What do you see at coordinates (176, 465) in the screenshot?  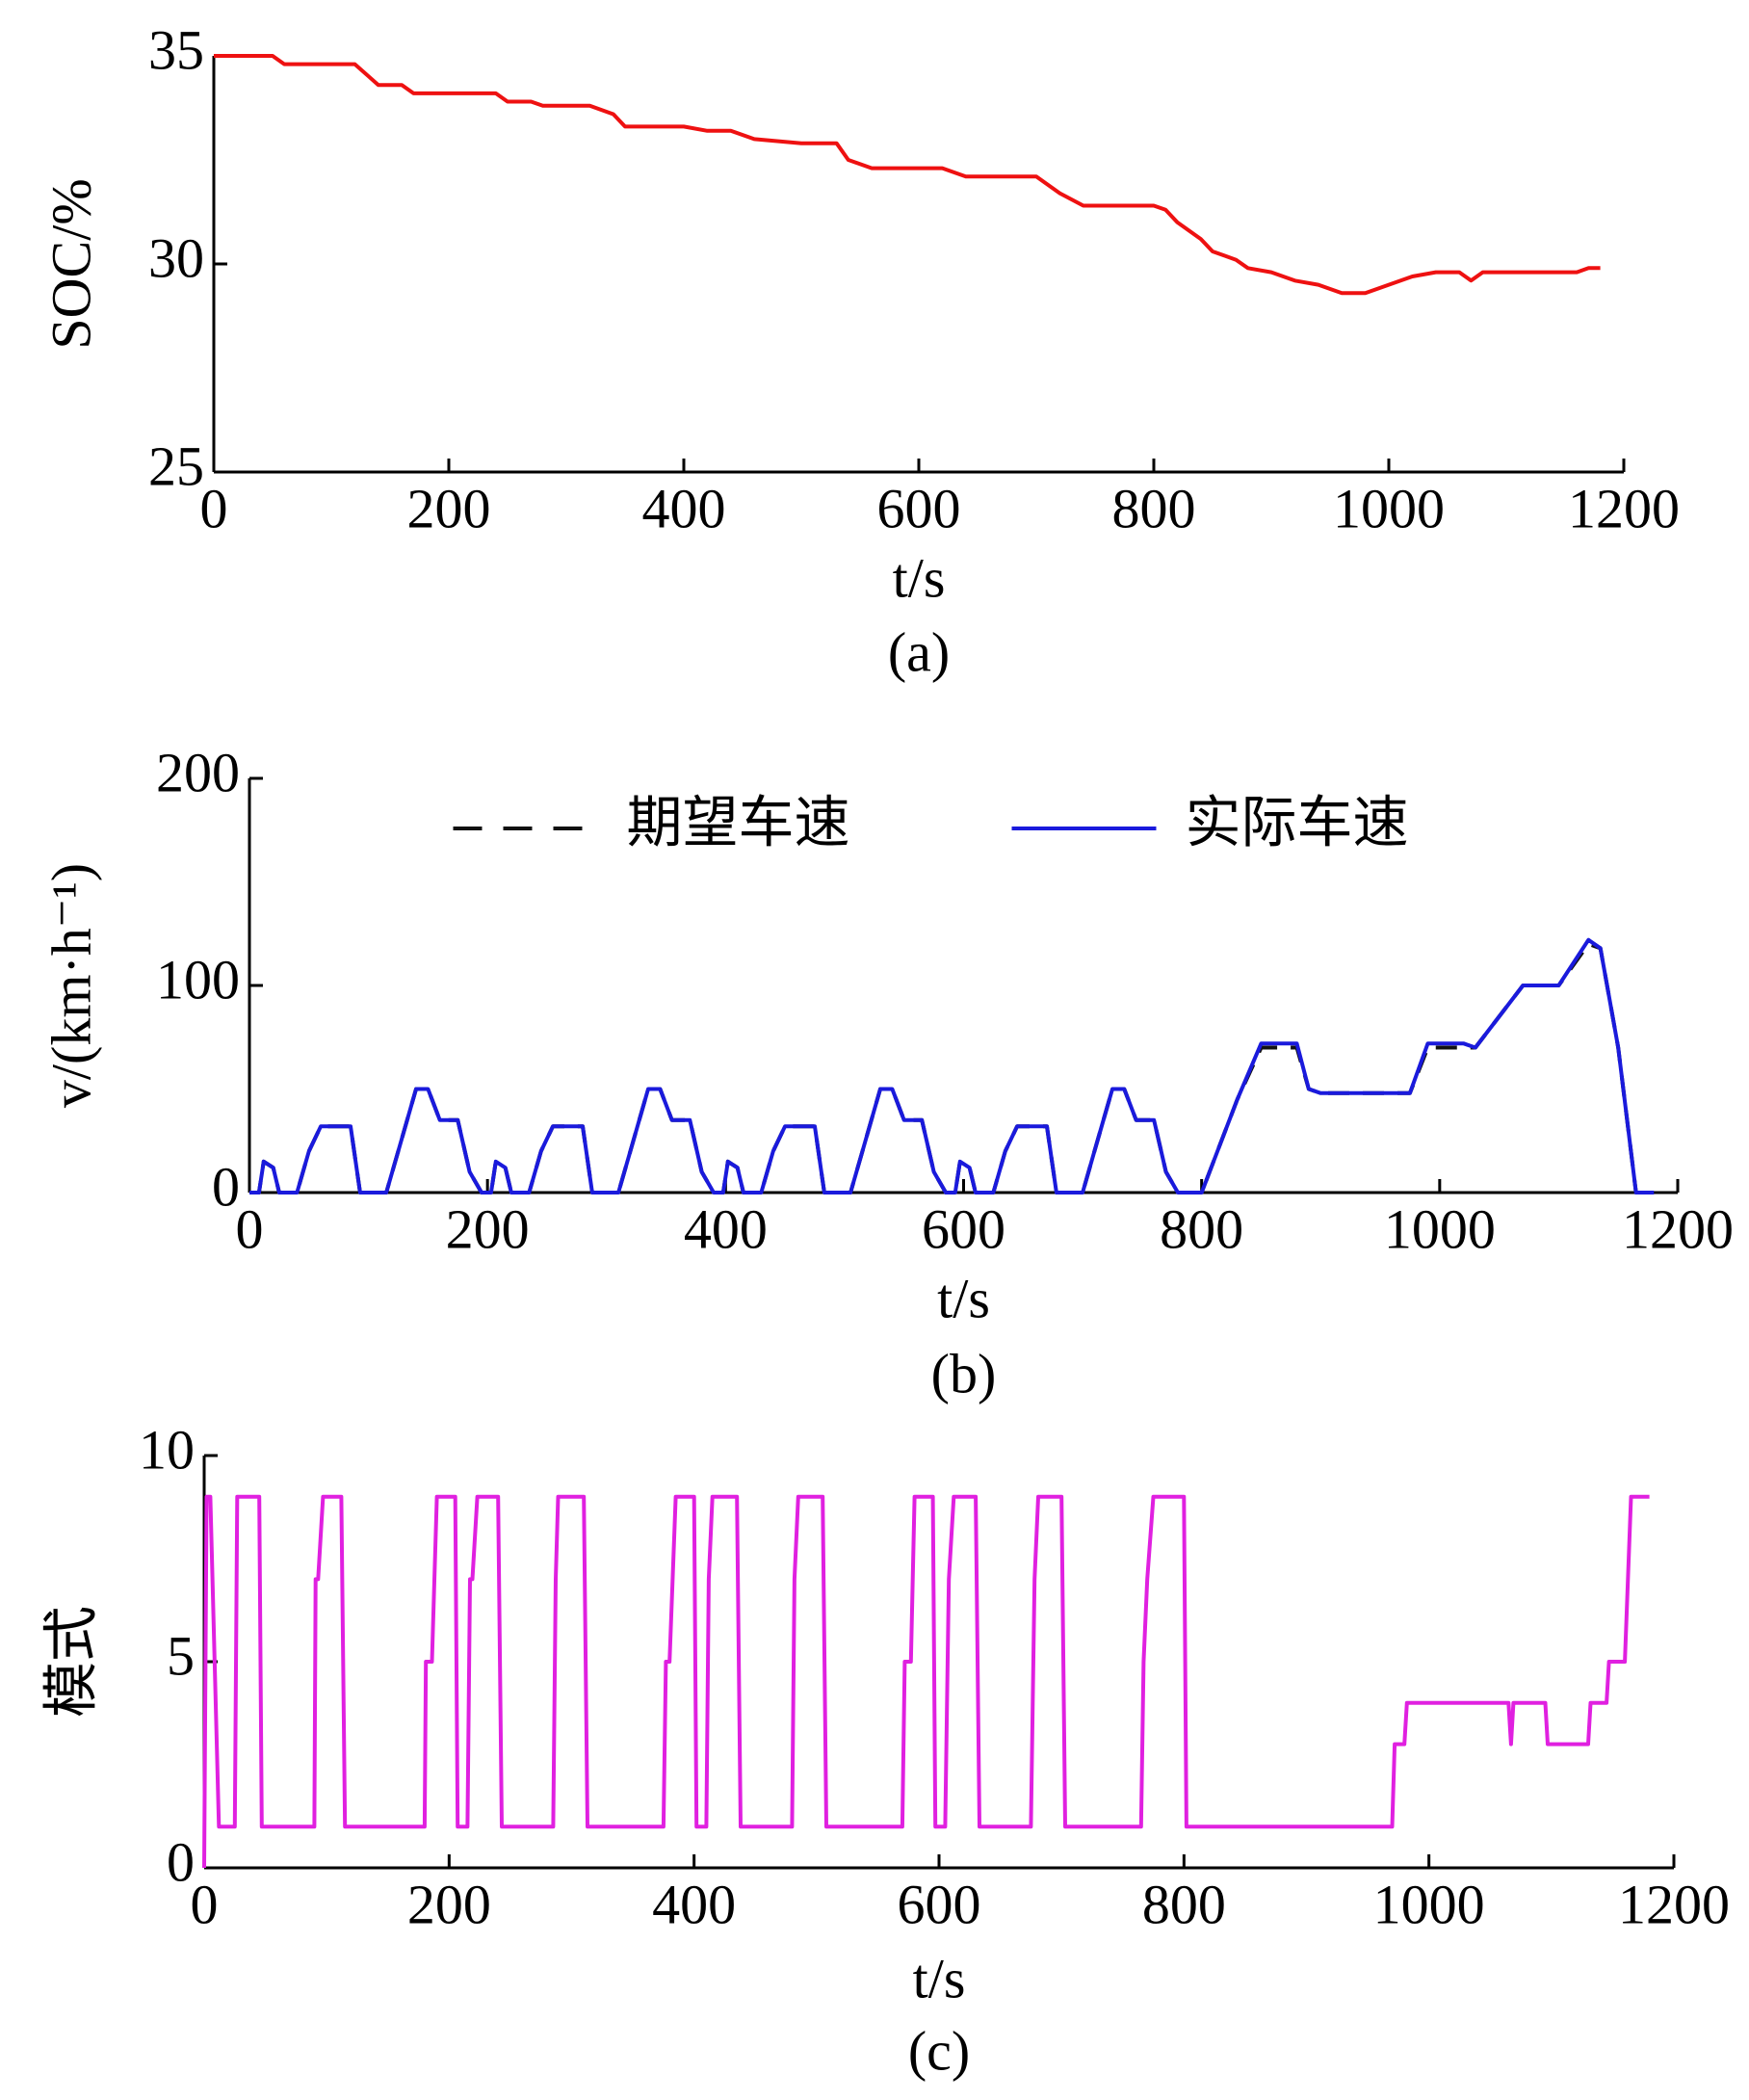 I see `y-tick-label: 25` at bounding box center [176, 465].